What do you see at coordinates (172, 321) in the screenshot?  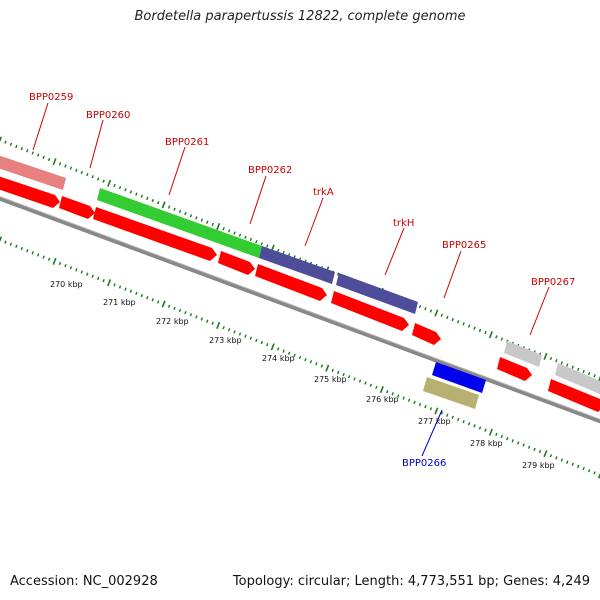 I see `scale-label: 272 kbp` at bounding box center [172, 321].